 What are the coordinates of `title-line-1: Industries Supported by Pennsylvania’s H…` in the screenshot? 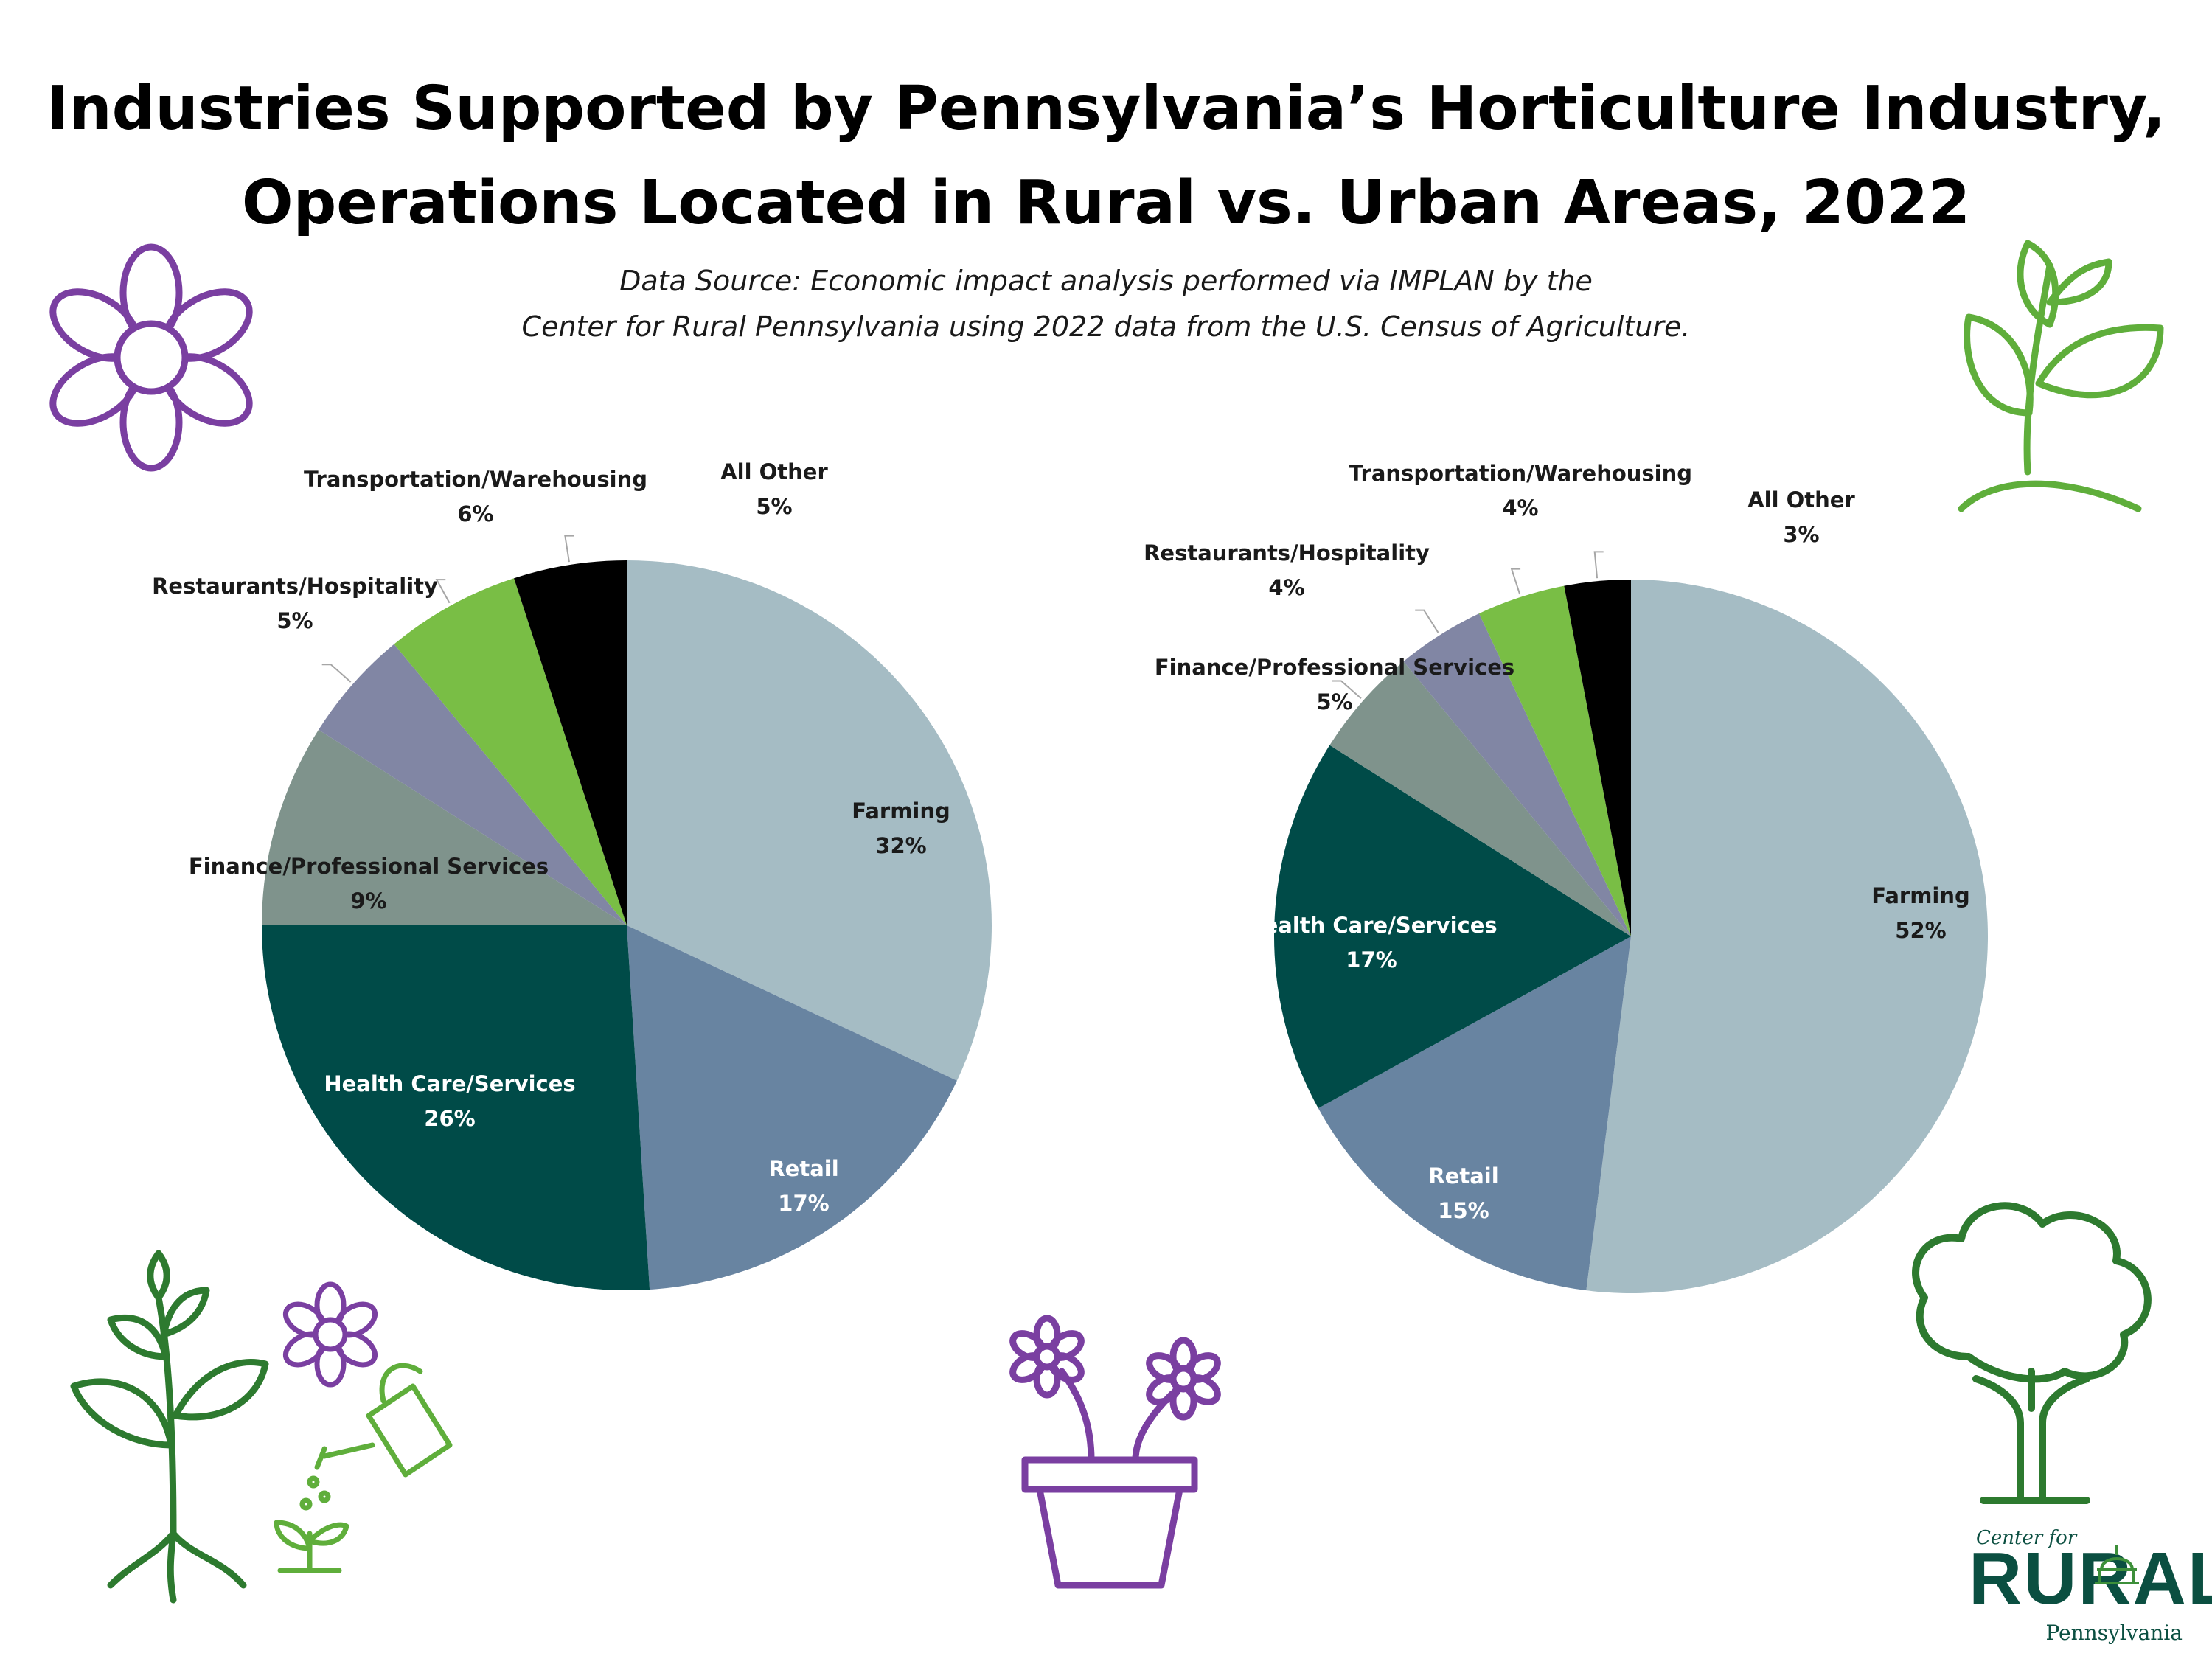 It's located at (1106, 109).